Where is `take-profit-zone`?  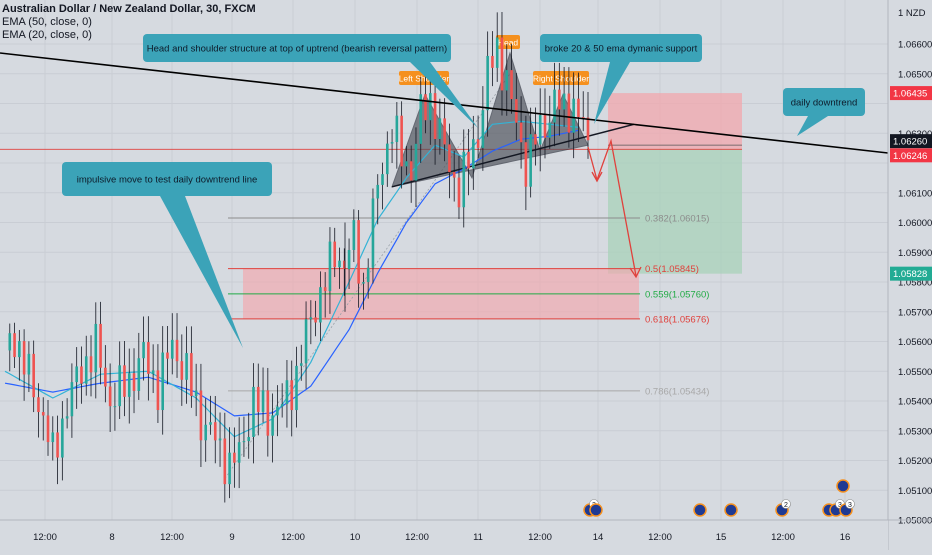 take-profit-zone is located at coordinates (675, 211).